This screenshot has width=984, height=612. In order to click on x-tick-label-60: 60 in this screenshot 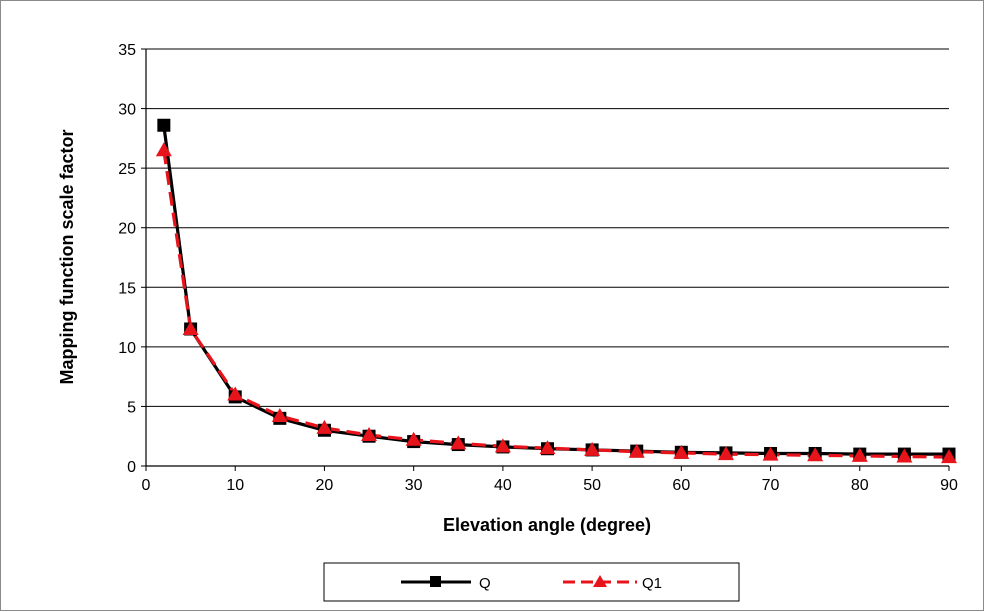, I will do `click(681, 485)`.